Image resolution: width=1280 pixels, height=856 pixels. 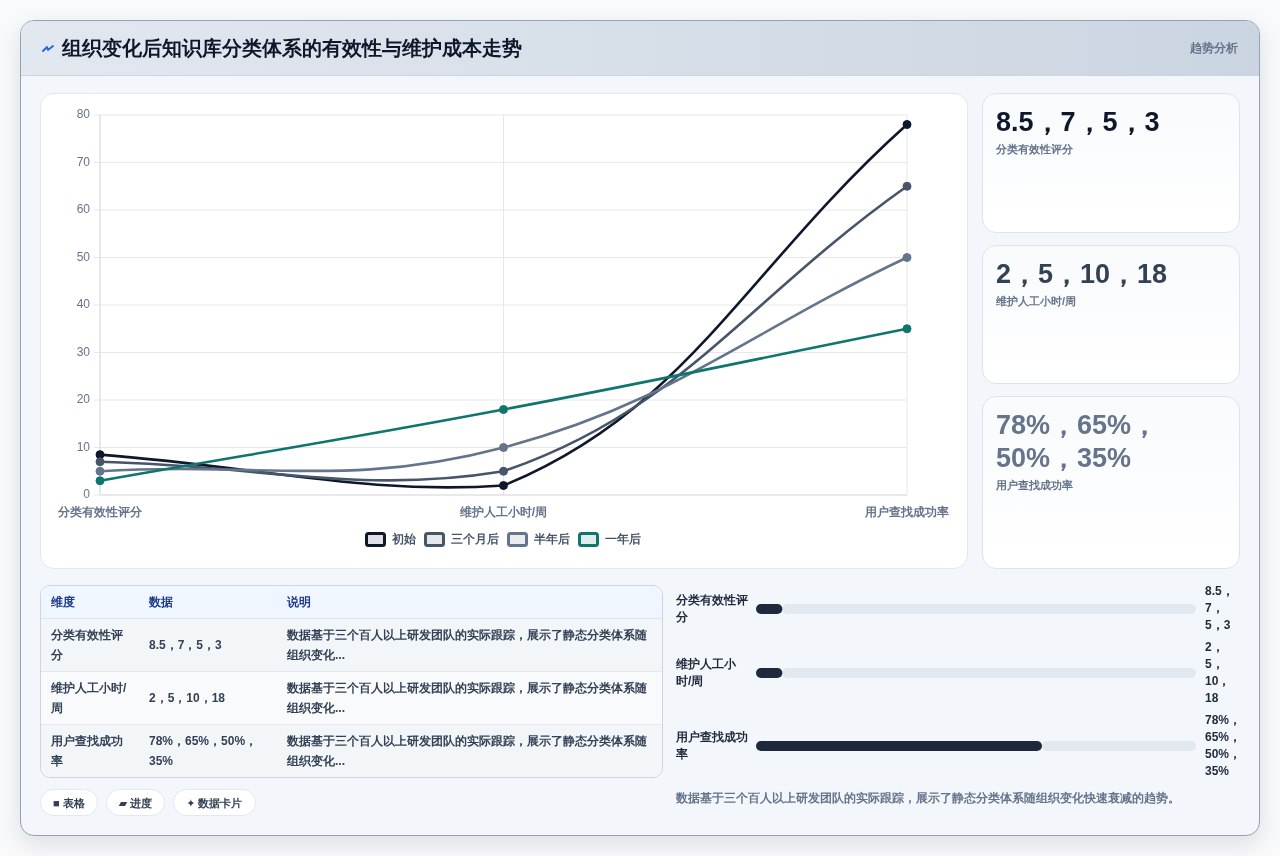 I want to click on y-tick-label: 维护人工小时/周, so click(x=706, y=673).